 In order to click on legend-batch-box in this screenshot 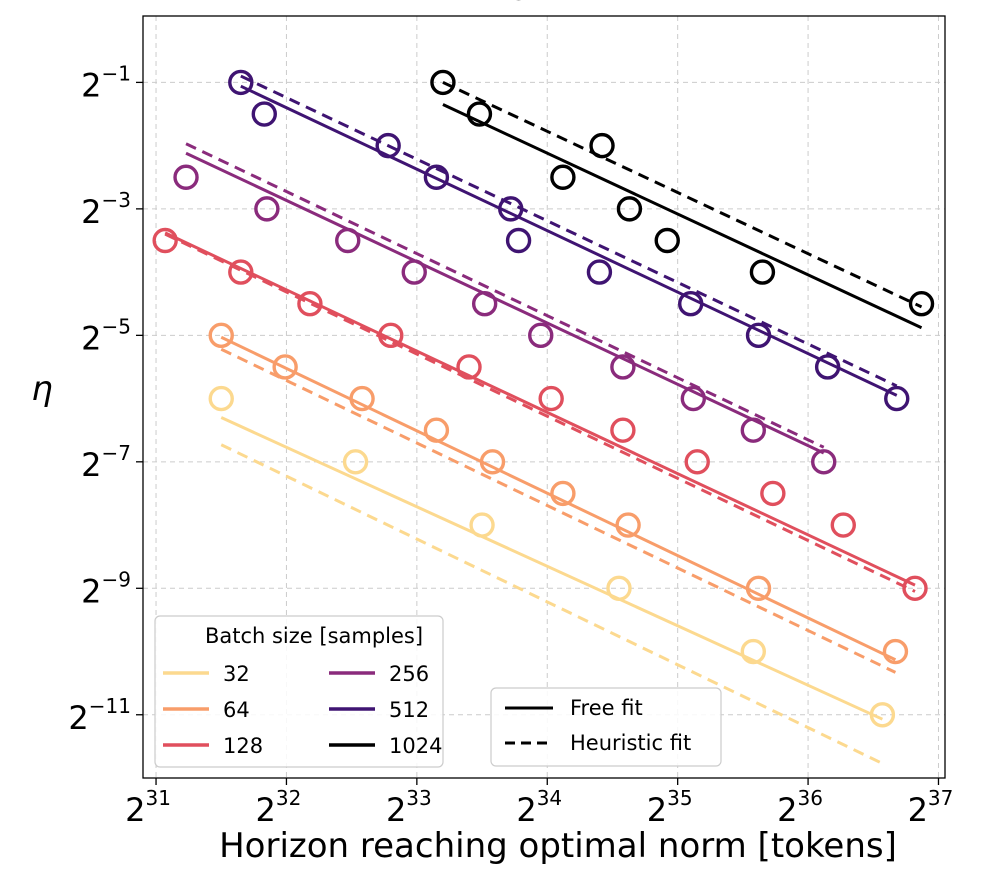, I will do `click(299, 691)`.